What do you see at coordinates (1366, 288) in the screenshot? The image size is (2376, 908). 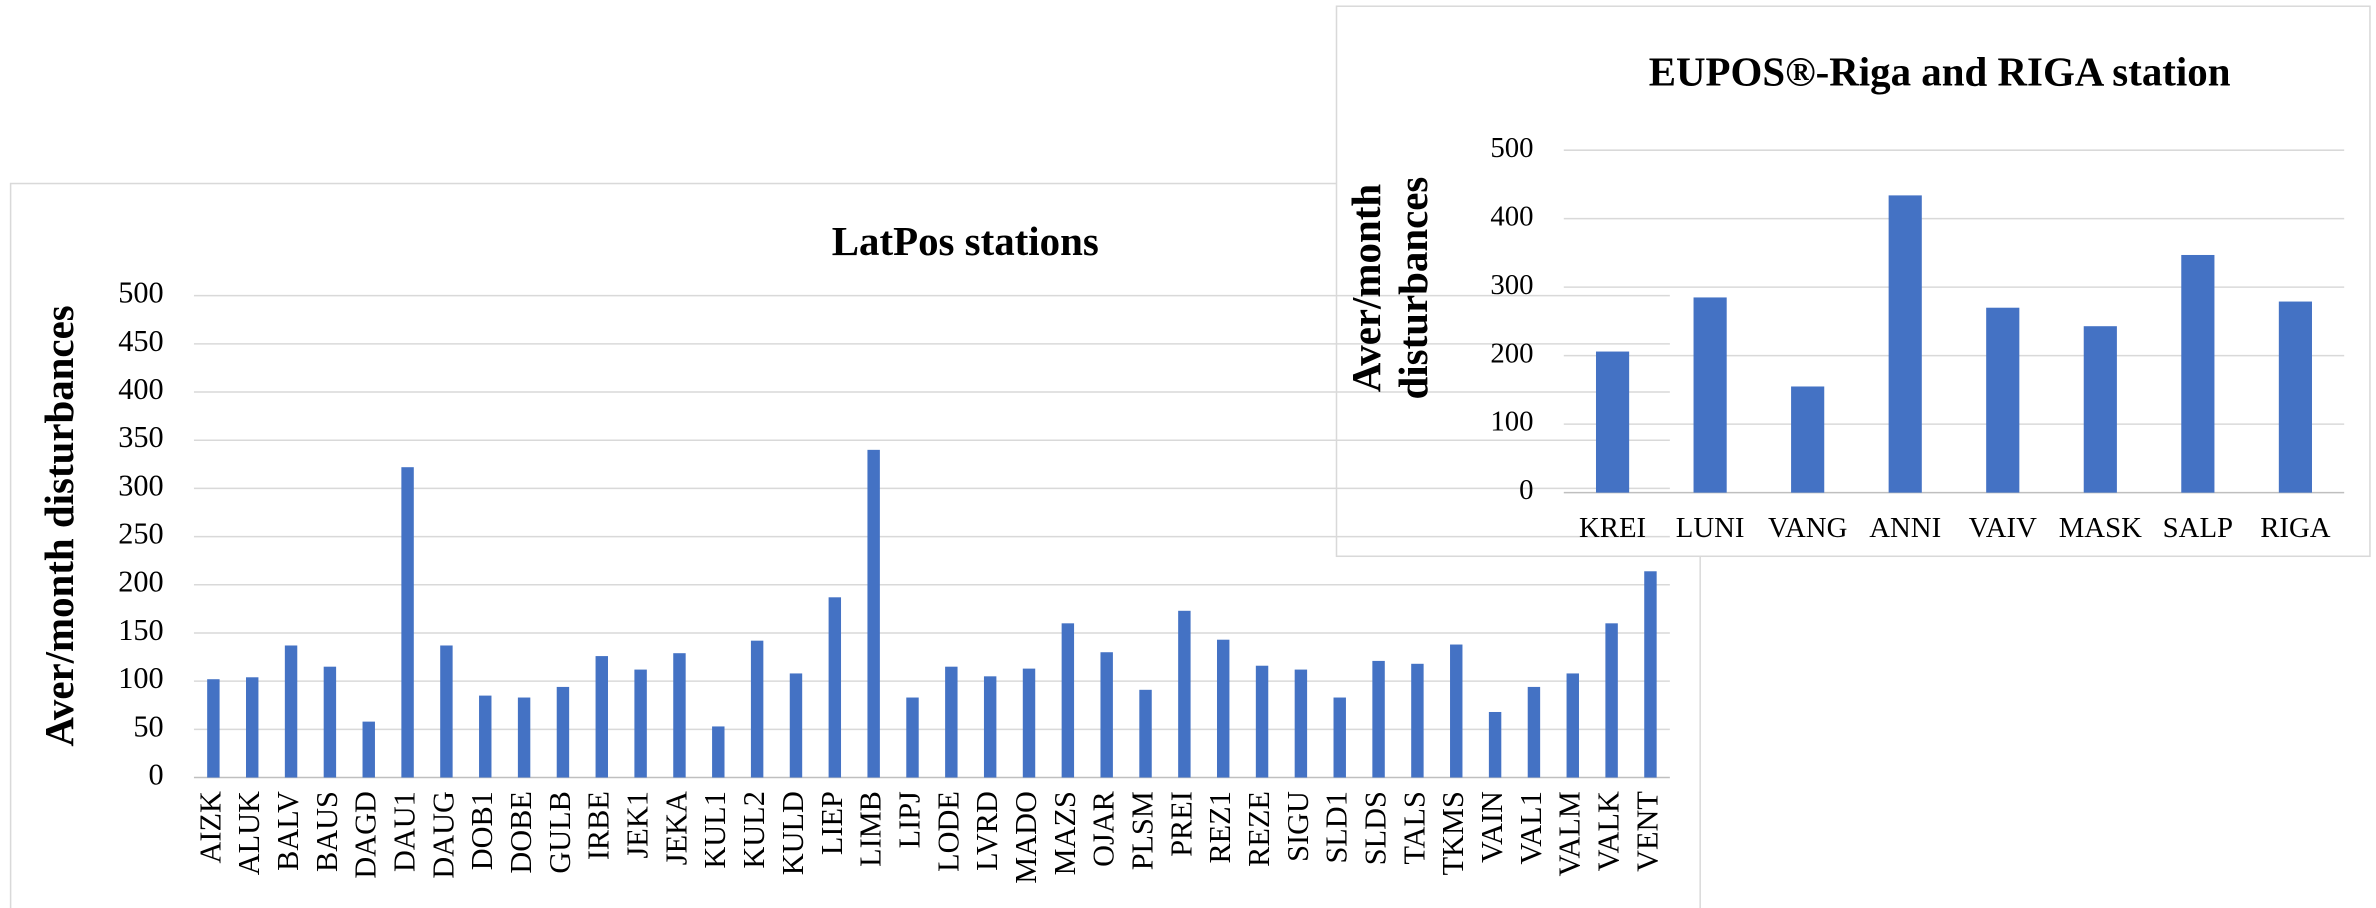 I see `y-axis-label: Aver/month` at bounding box center [1366, 288].